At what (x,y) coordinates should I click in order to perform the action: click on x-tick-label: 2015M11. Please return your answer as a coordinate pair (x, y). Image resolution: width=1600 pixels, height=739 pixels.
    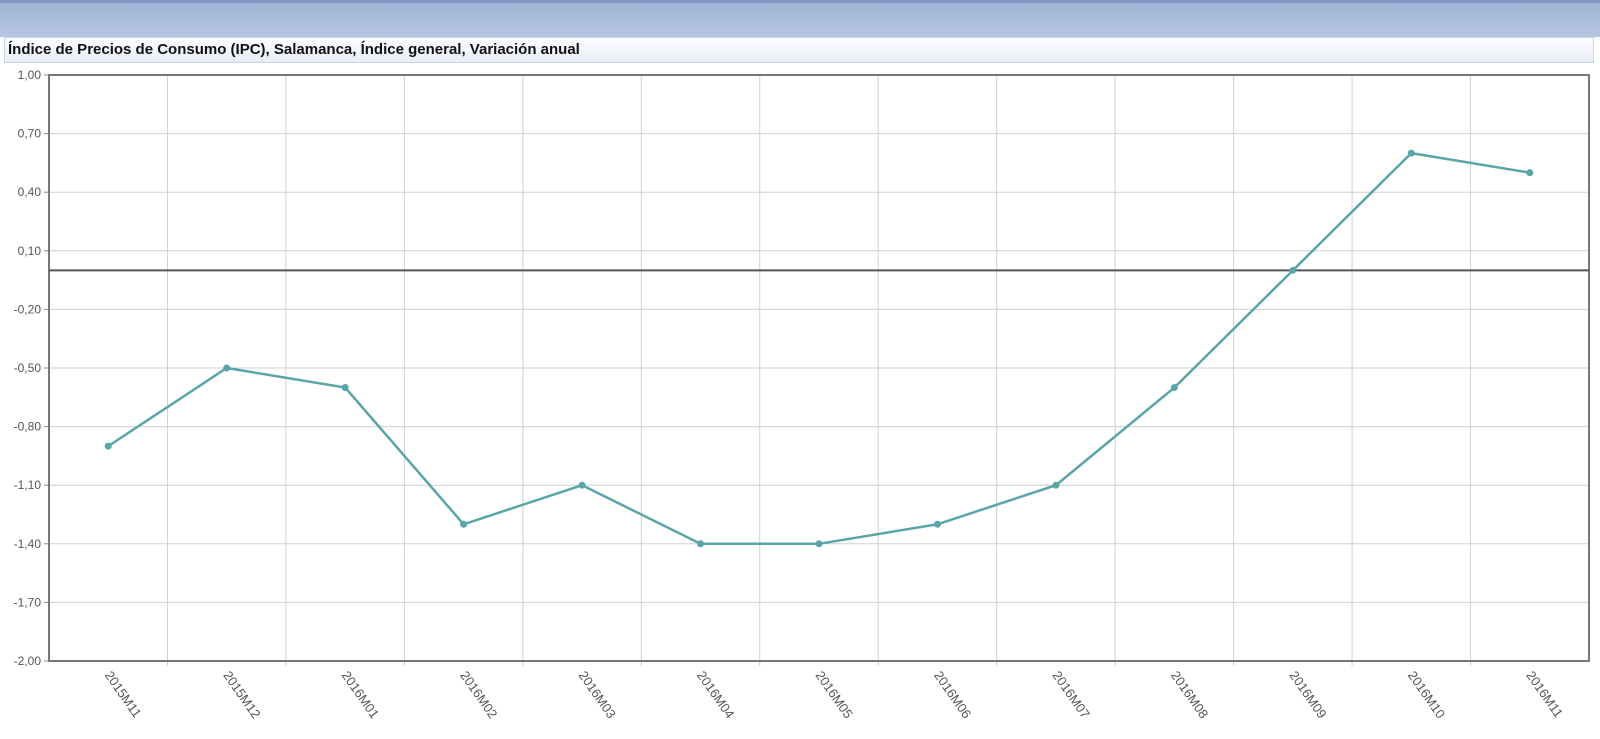
    Looking at the image, I should click on (123, 694).